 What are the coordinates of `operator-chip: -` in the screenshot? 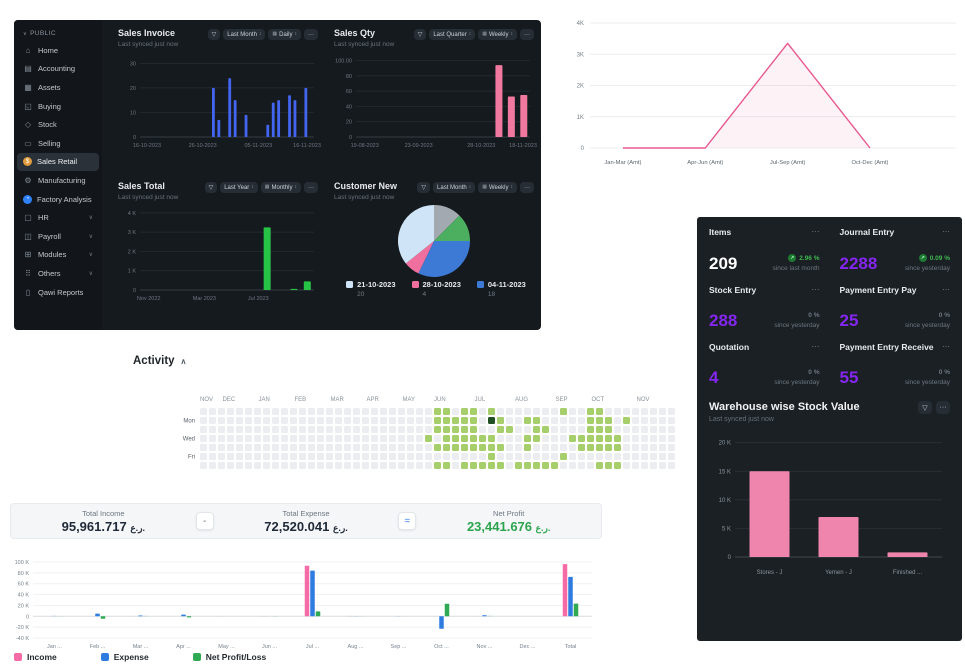 It's located at (204, 521).